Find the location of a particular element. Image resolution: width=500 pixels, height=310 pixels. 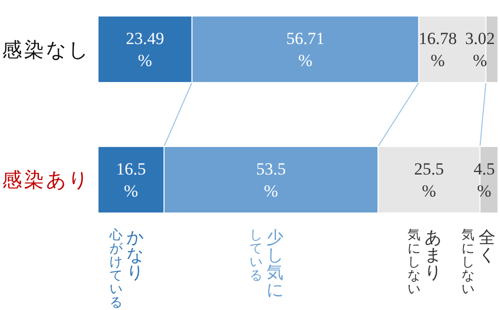

y-tick-label: 感染あり is located at coordinates (46, 181).